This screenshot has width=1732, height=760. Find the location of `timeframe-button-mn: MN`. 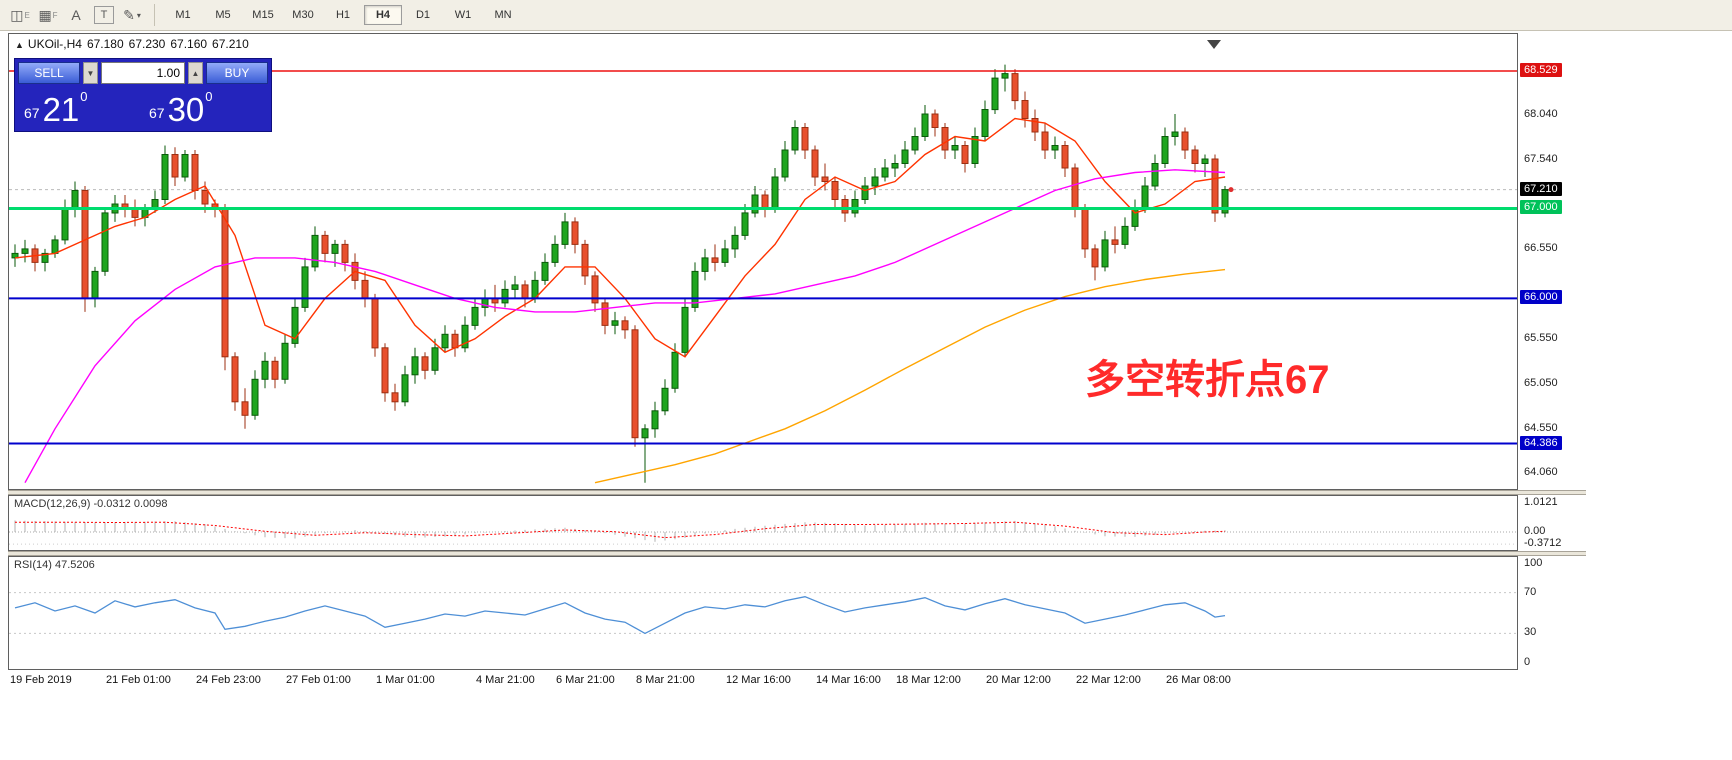

timeframe-button-mn: MN is located at coordinates (503, 15).